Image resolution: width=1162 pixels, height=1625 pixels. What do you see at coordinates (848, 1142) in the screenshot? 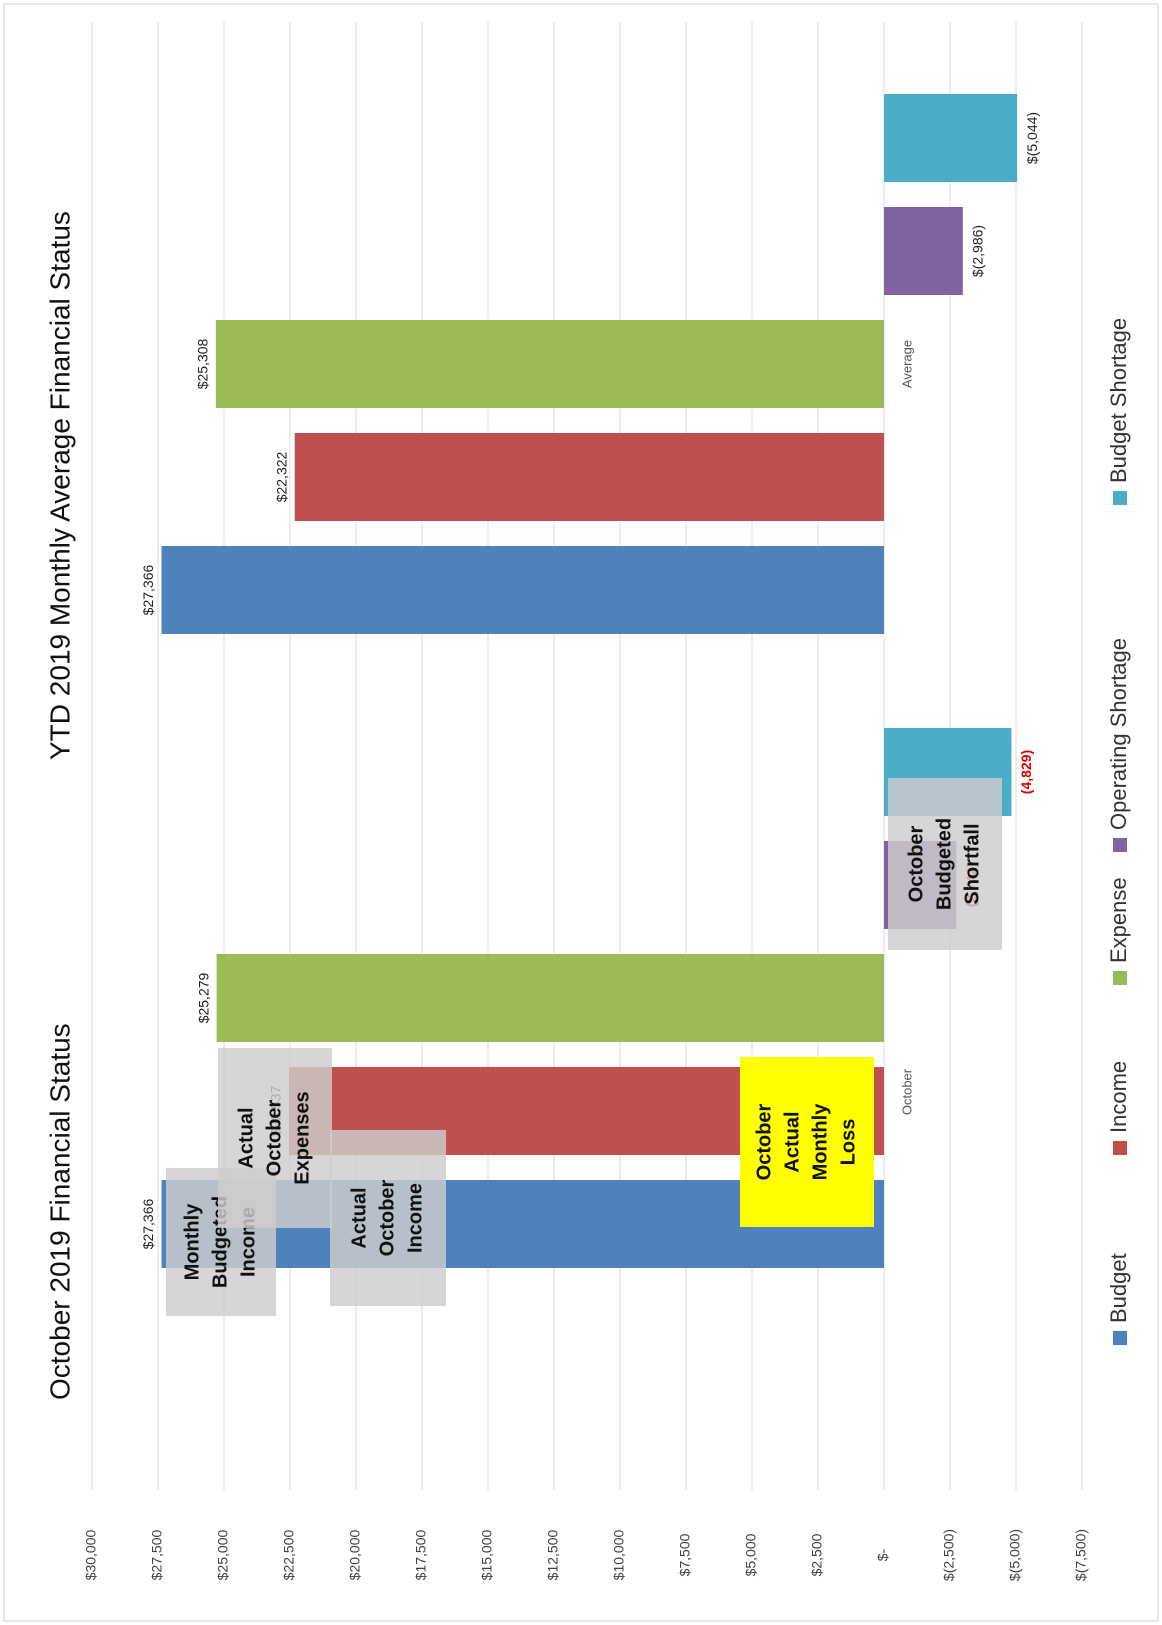
I see `annotation-text: Loss` at bounding box center [848, 1142].